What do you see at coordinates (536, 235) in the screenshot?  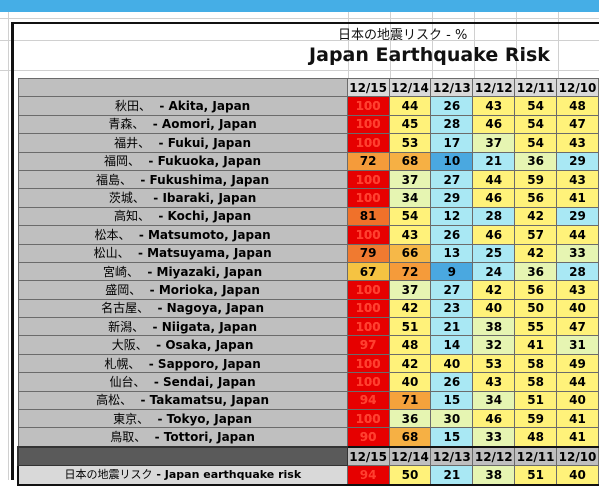 I see `risk-value-cell: 57` at bounding box center [536, 235].